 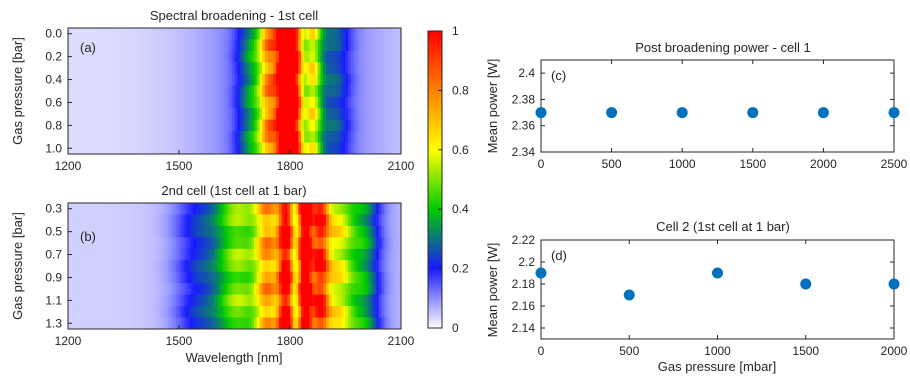 What do you see at coordinates (805, 351) in the screenshot?
I see `xtick-label: 1500` at bounding box center [805, 351].